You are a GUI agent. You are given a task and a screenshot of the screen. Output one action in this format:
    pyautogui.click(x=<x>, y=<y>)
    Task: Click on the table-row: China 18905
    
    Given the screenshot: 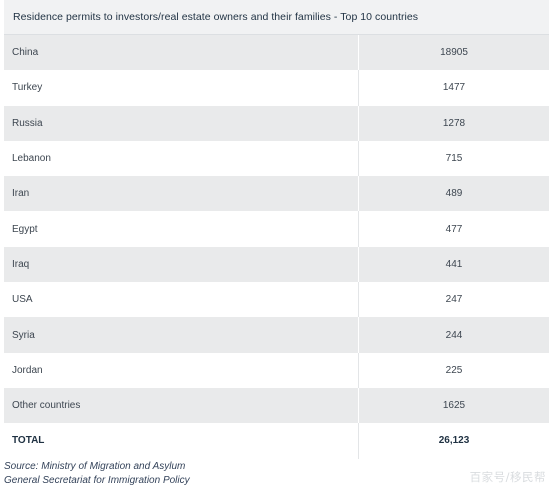 What is the action you would take?
    pyautogui.click(x=276, y=53)
    